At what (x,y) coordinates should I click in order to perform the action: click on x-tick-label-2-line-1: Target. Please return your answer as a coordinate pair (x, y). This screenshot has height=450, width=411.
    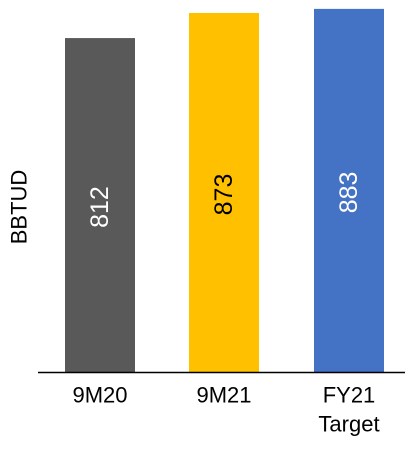
    Looking at the image, I should click on (348, 424).